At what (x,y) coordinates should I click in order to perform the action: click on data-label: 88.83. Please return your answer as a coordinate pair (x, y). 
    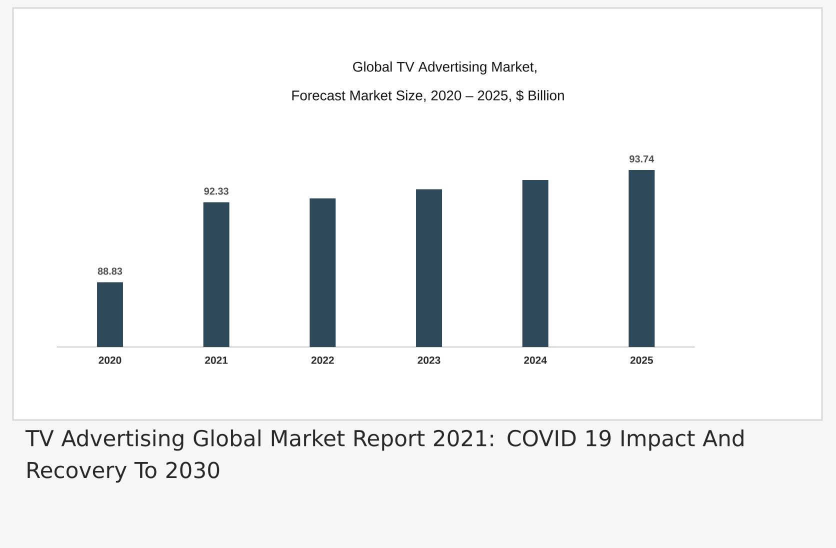
    Looking at the image, I should click on (110, 271).